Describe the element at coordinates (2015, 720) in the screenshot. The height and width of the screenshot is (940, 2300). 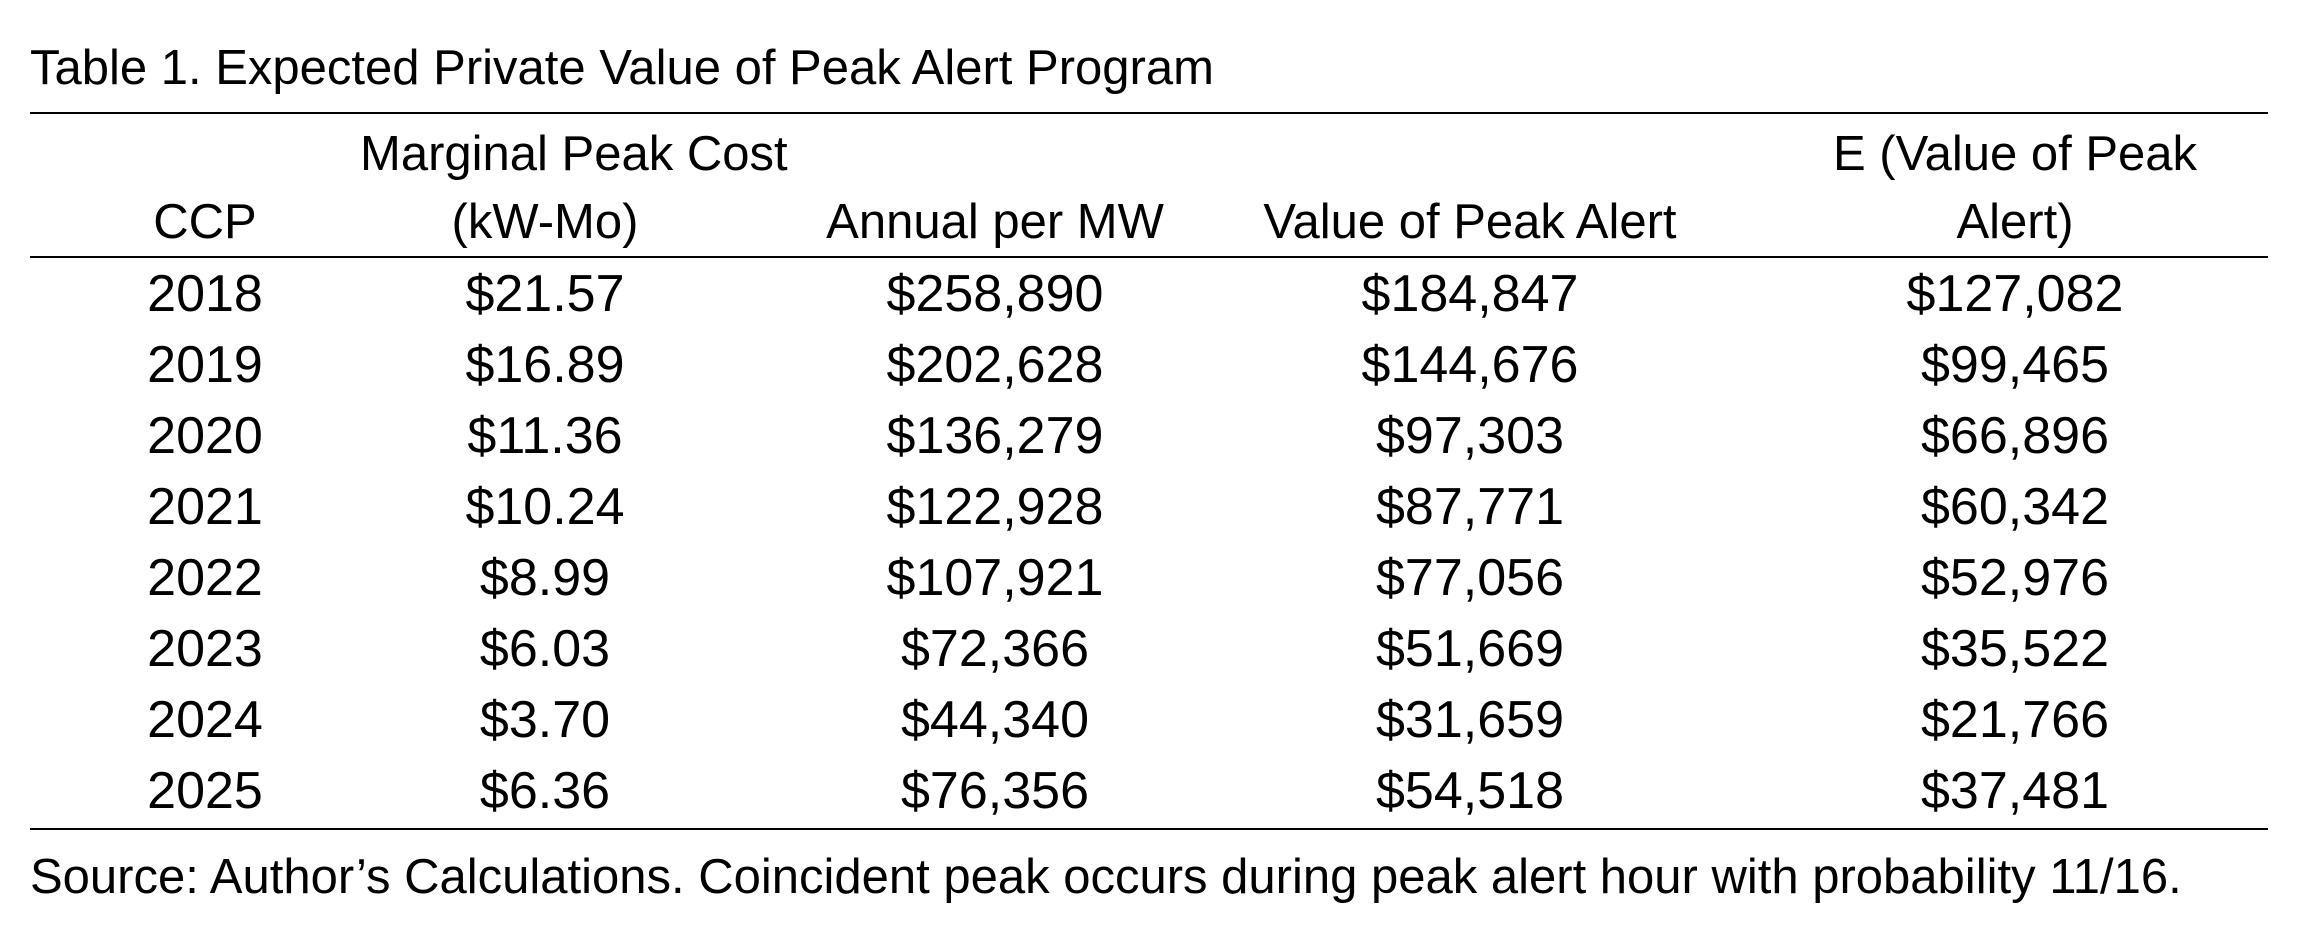
I see `cell-expected: $21,766` at that location.